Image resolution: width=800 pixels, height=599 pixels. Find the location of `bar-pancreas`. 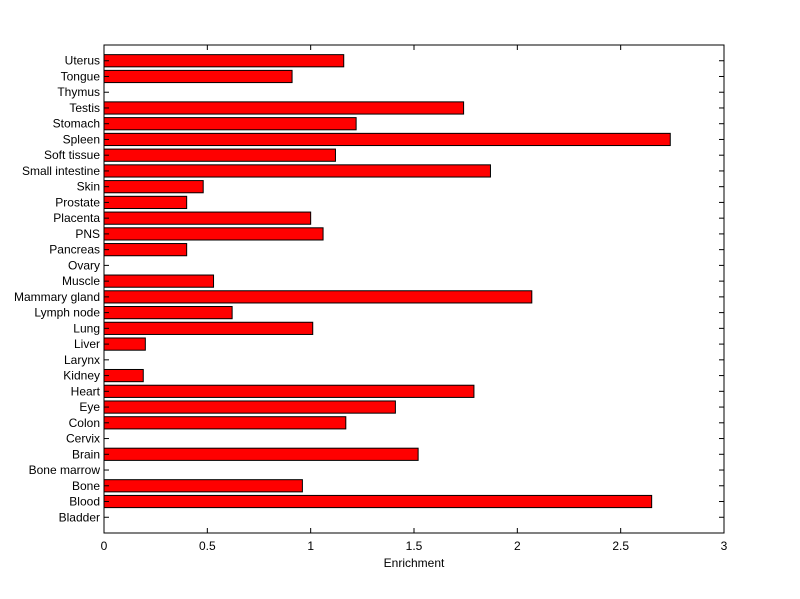

bar-pancreas is located at coordinates (145, 250).